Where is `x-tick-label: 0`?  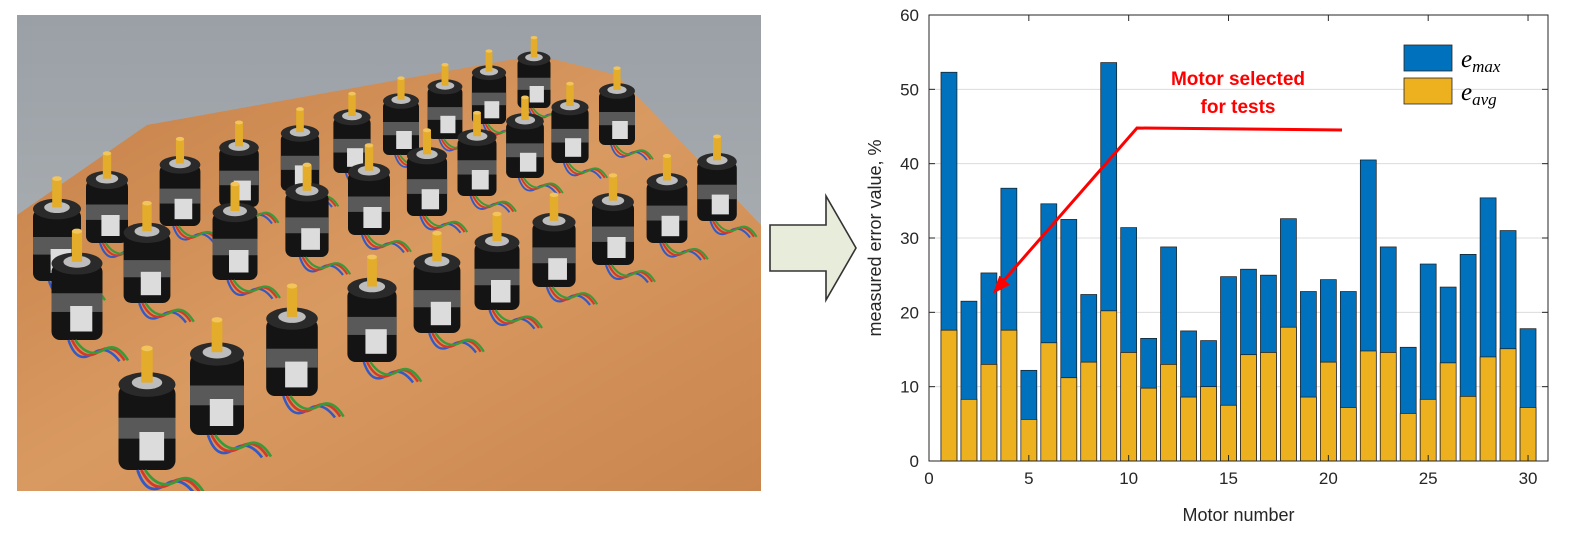
x-tick-label: 0 is located at coordinates (928, 478).